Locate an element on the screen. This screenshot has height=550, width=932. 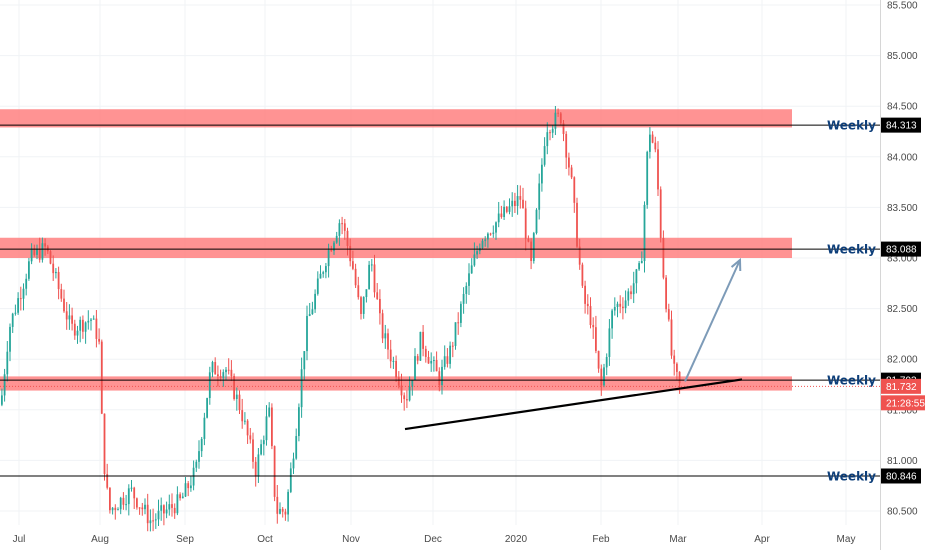
y-tick-label: 84.000 is located at coordinates (902, 157).